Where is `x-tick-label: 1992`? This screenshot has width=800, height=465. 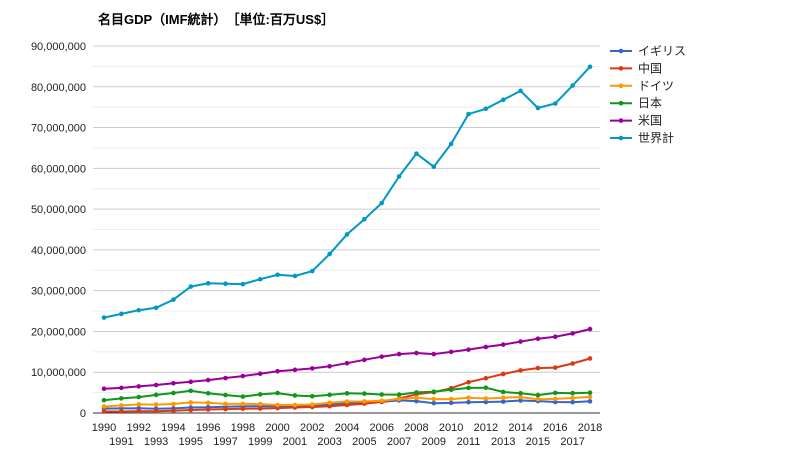
x-tick-label: 1992 is located at coordinates (138, 428).